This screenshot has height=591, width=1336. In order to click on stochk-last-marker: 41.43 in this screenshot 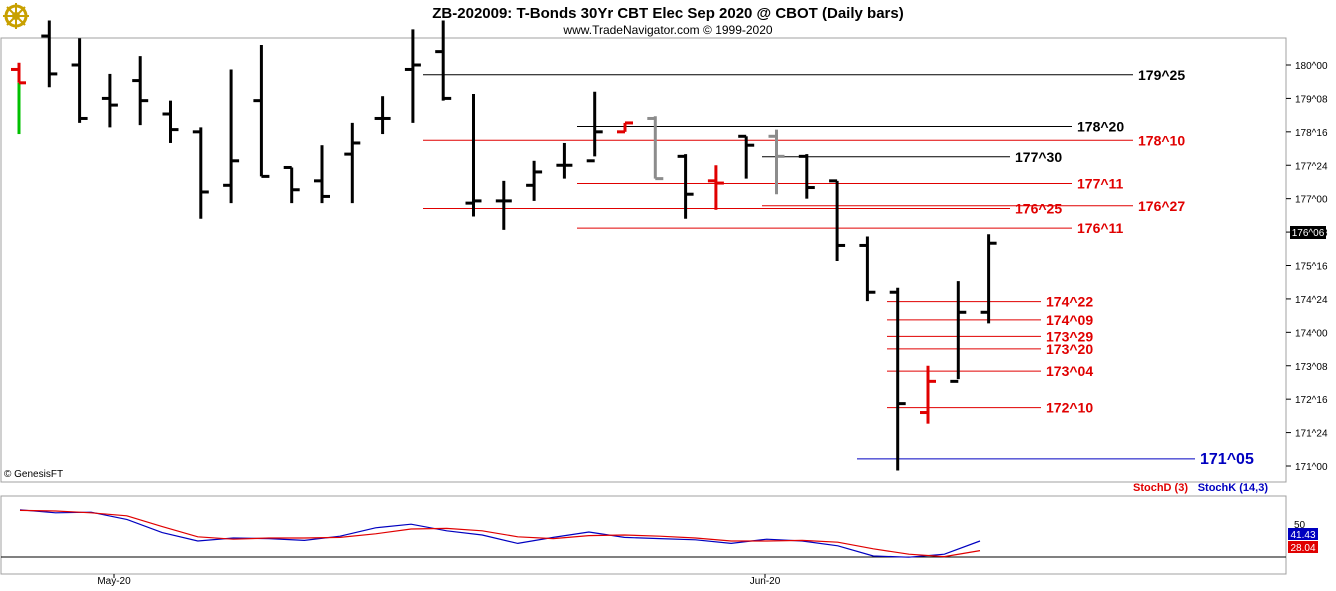, I will do `click(1303, 534)`.